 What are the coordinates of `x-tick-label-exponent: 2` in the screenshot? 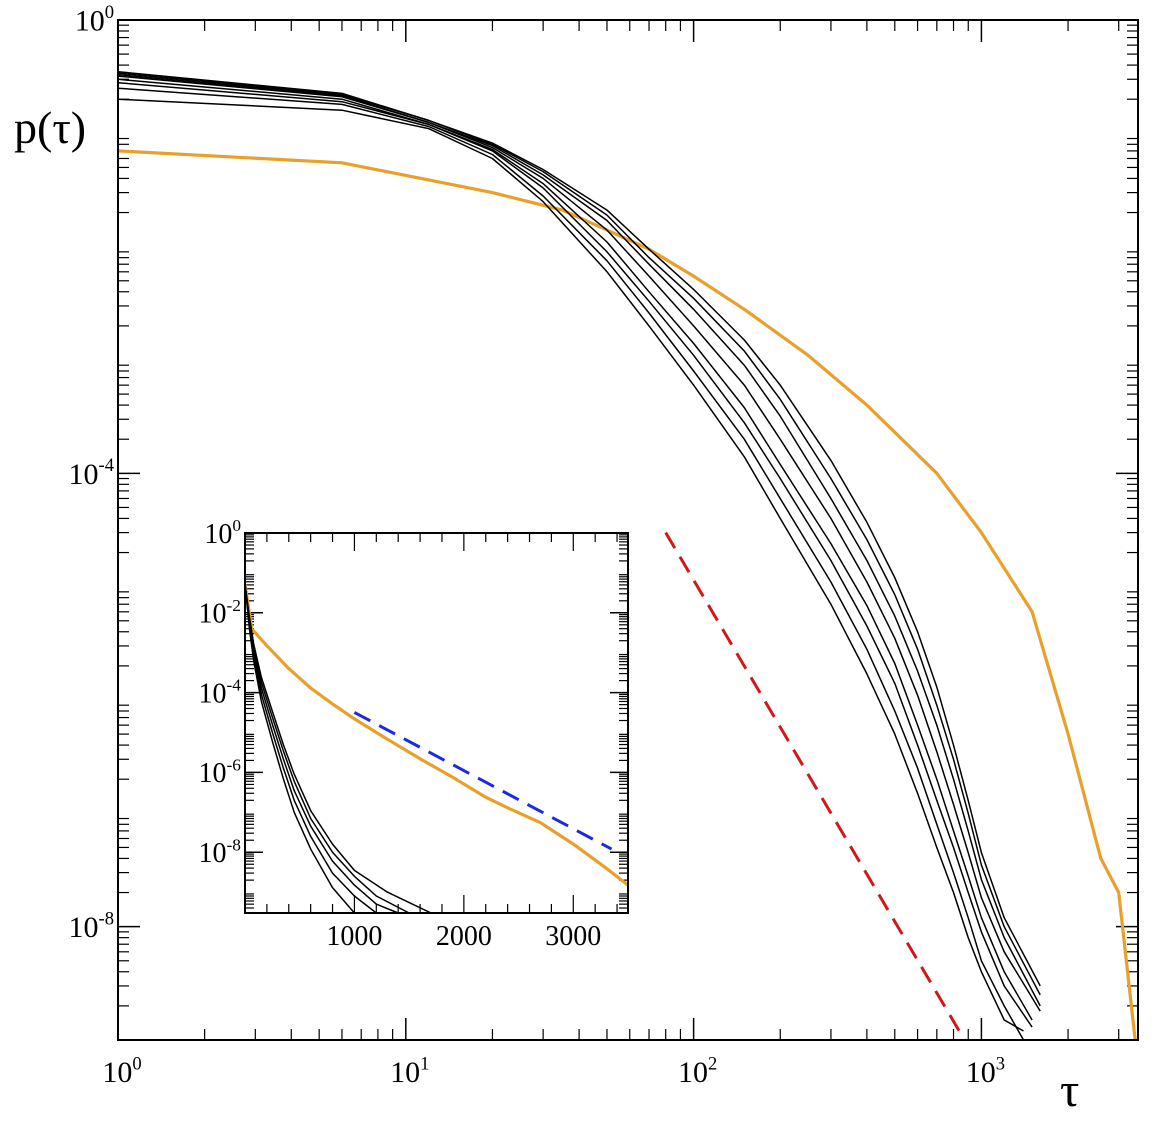 It's located at (712, 1063).